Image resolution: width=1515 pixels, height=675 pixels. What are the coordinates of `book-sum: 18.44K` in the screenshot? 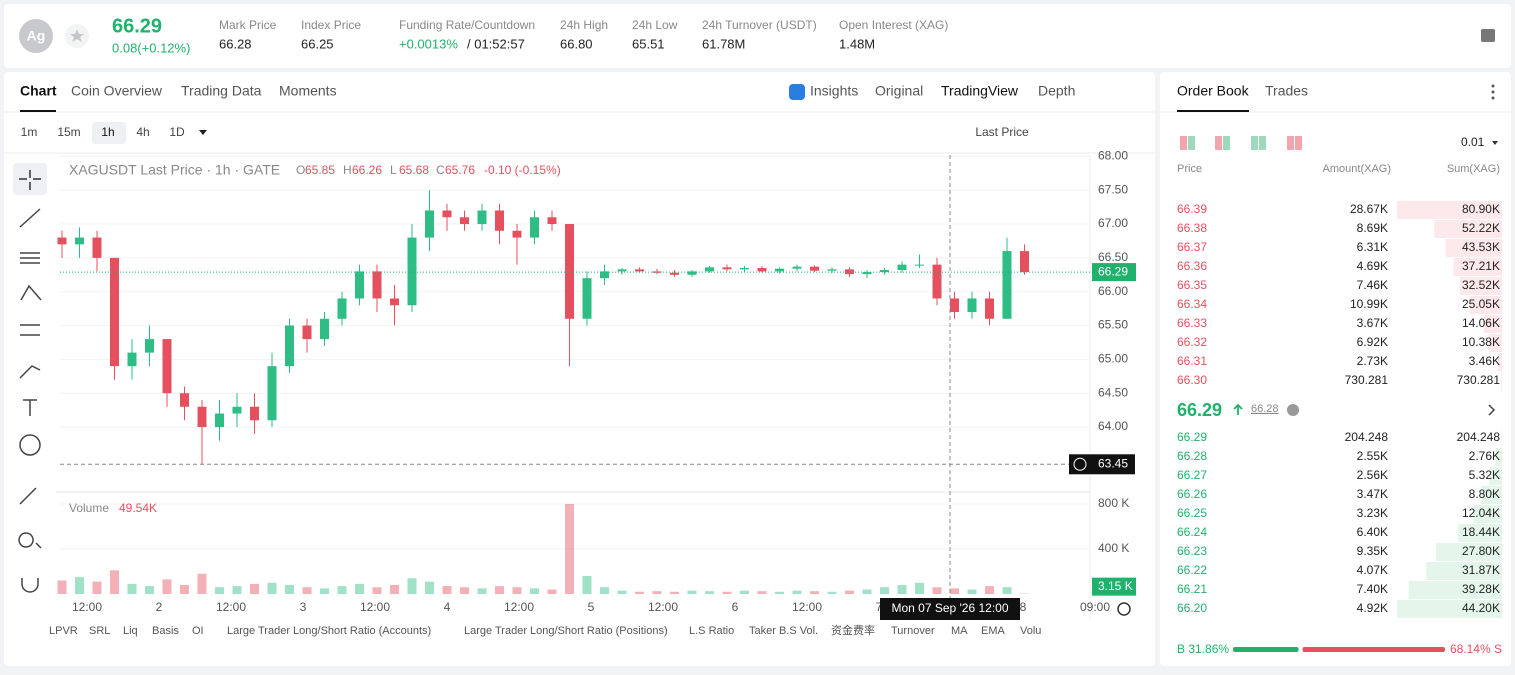 It's located at (1481, 532).